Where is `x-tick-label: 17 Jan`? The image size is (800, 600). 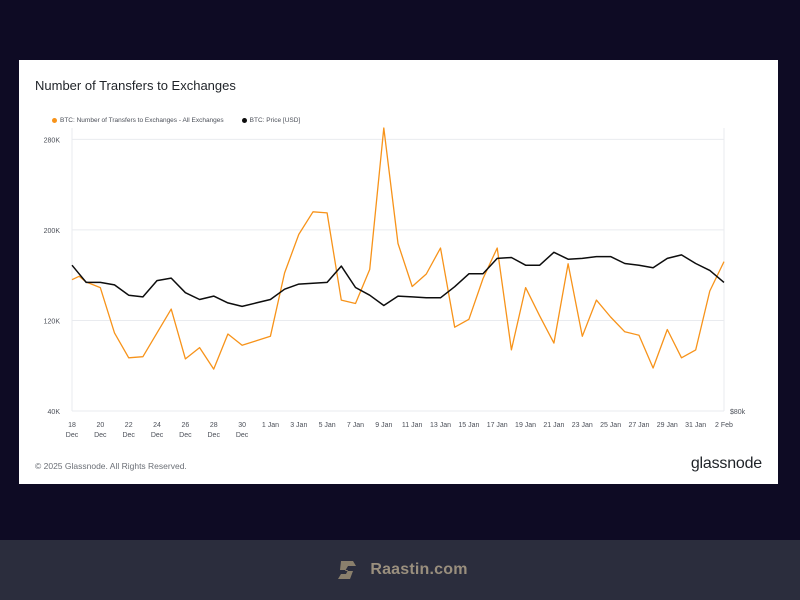 x-tick-label: 17 Jan is located at coordinates (497, 425).